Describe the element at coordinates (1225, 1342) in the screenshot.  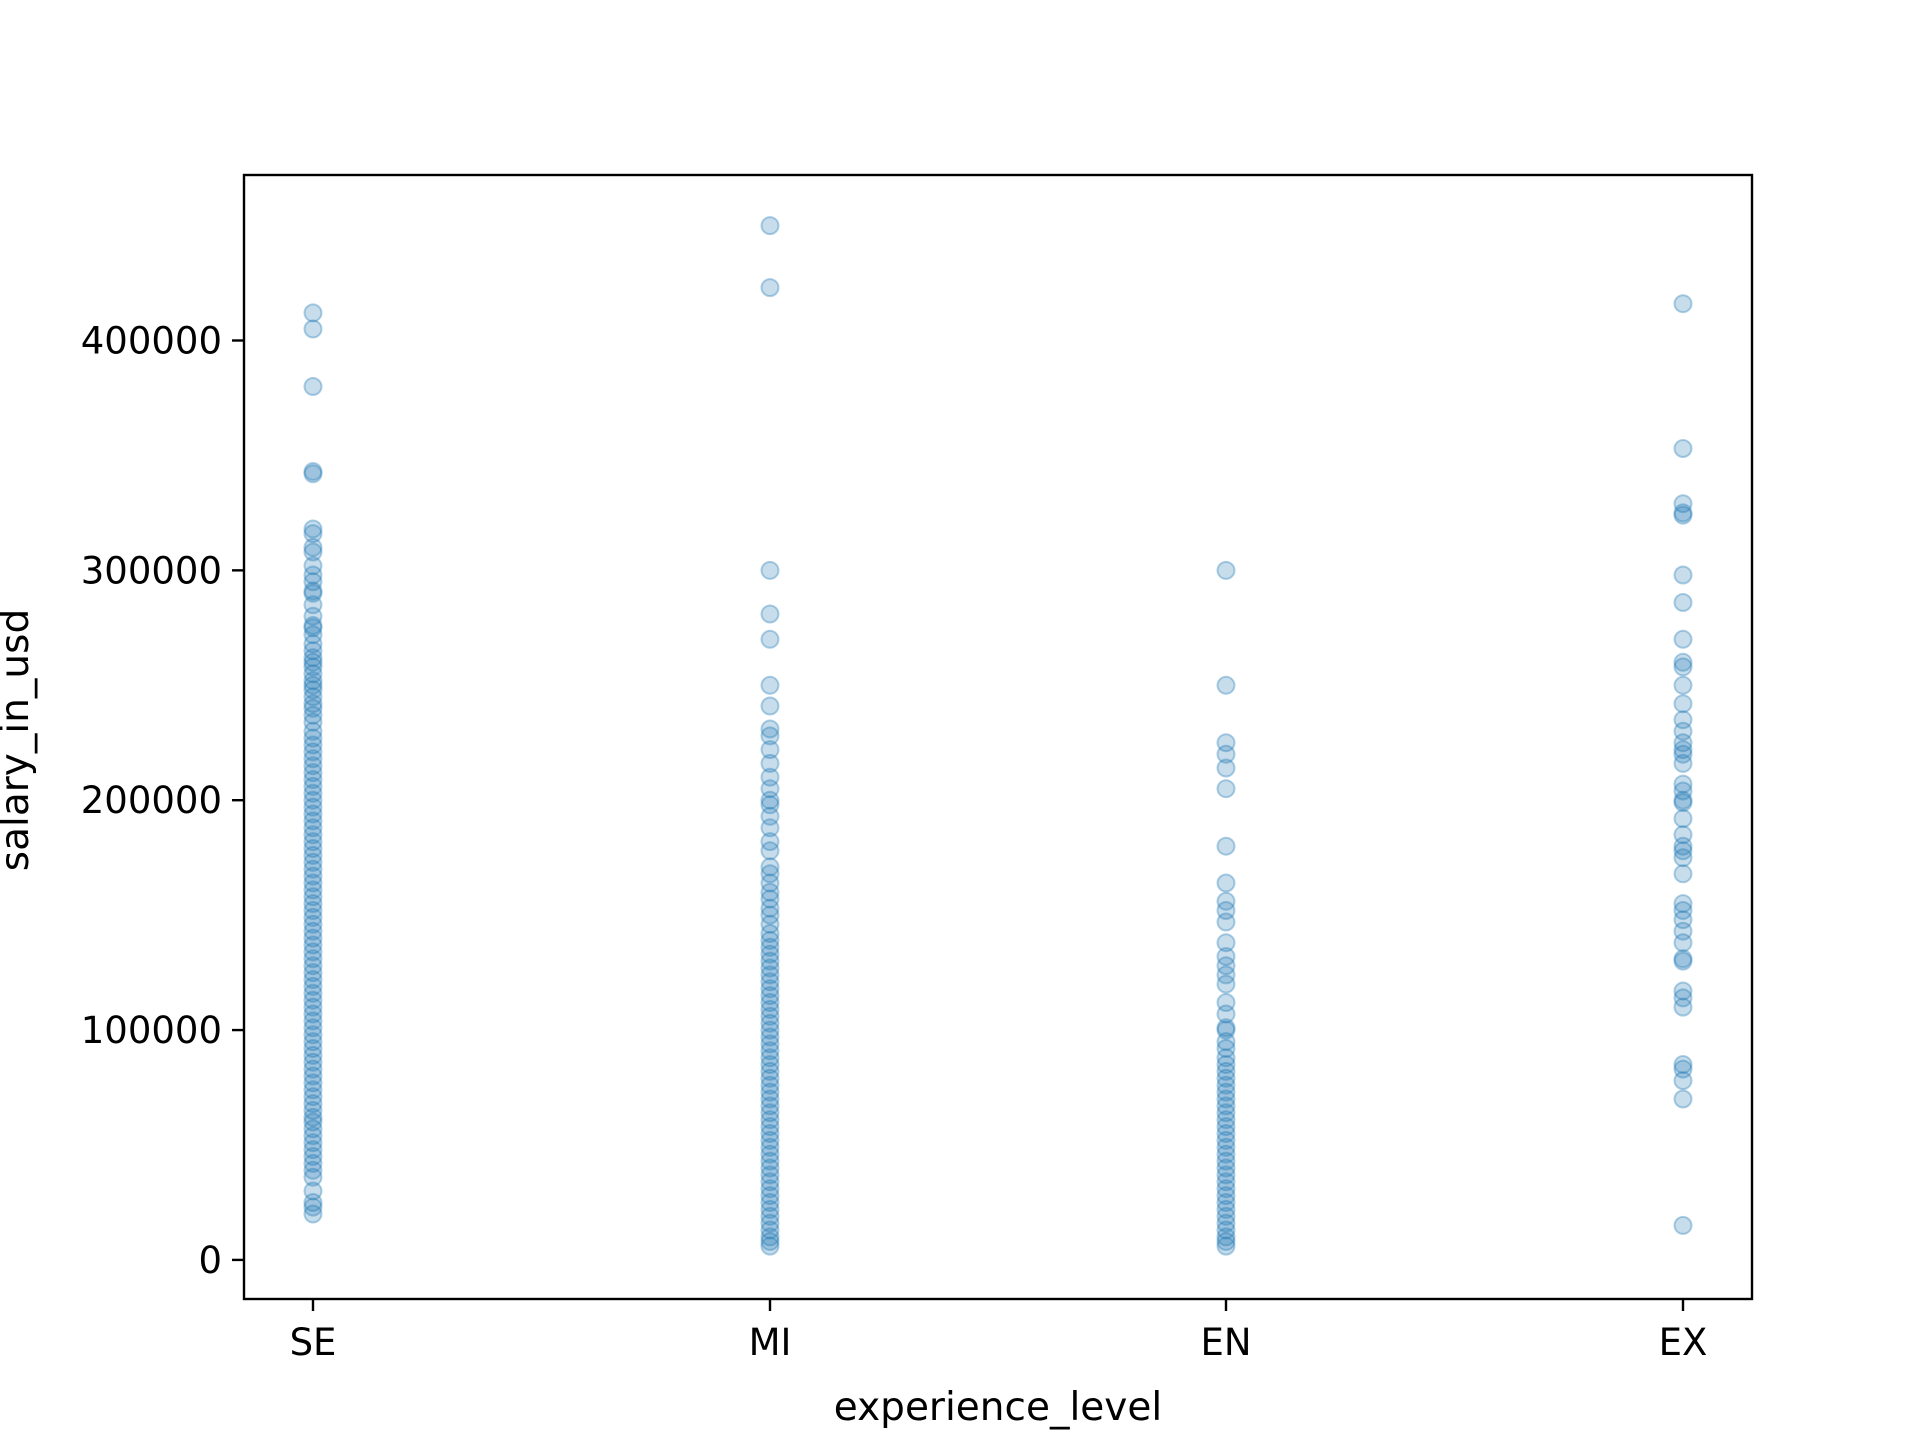
I see `x-tick-label-en: EN` at that location.